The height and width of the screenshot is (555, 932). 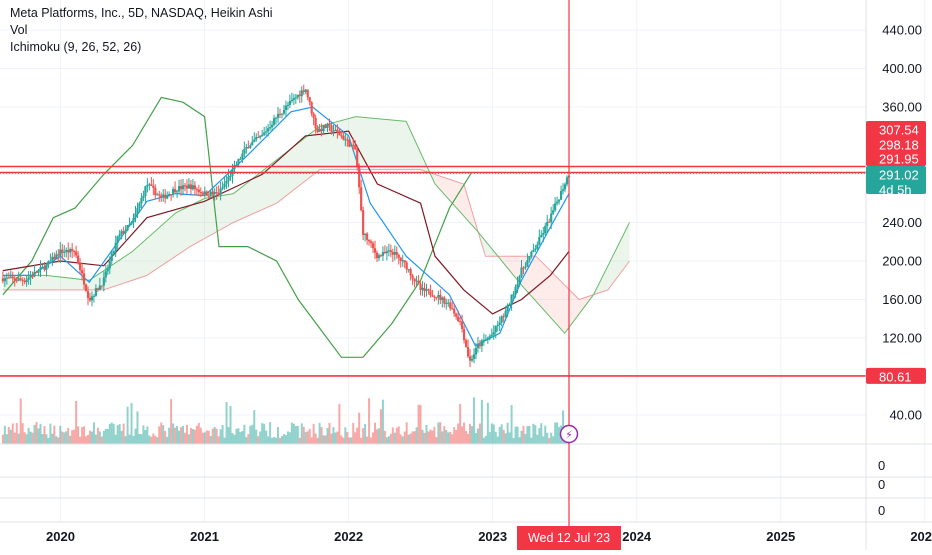 What do you see at coordinates (19, 30) in the screenshot?
I see `legend-vol: Vol` at bounding box center [19, 30].